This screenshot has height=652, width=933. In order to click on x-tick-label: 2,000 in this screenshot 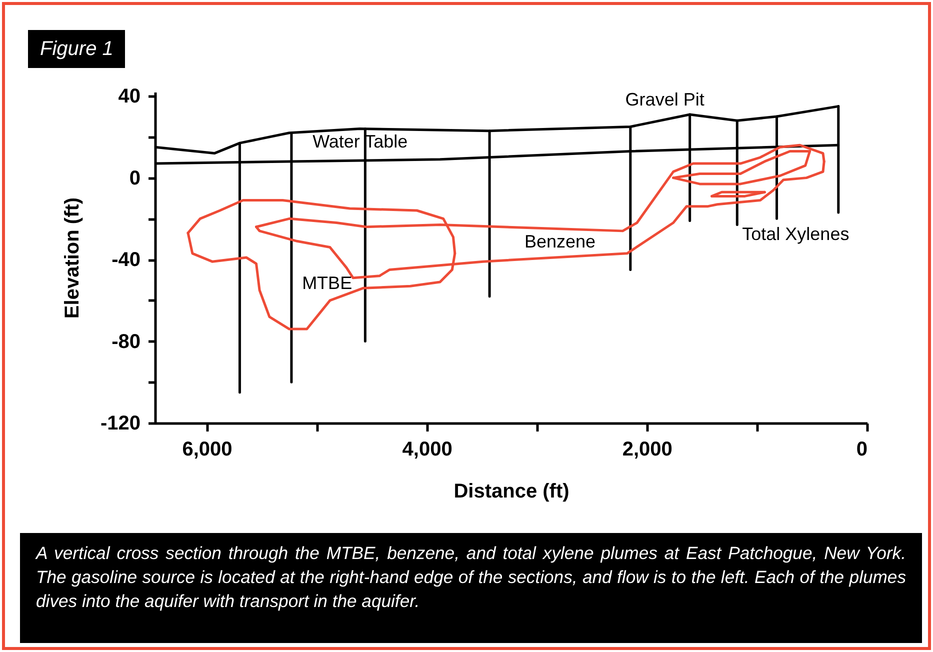, I will do `click(647, 449)`.